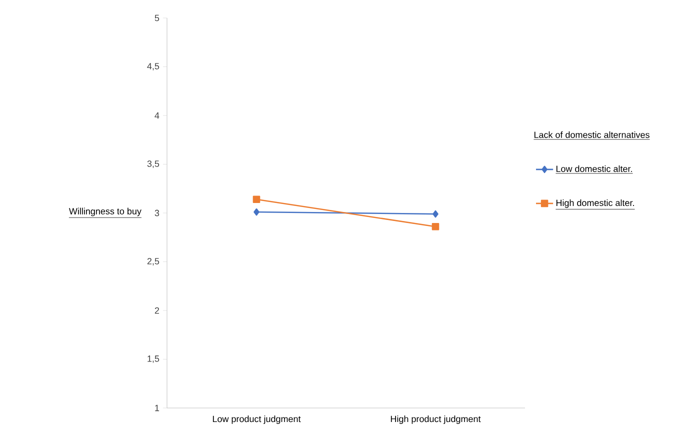 The image size is (675, 438). Describe the element at coordinates (592, 134) in the screenshot. I see `legend-title: Lack of domestic alternatives` at that location.